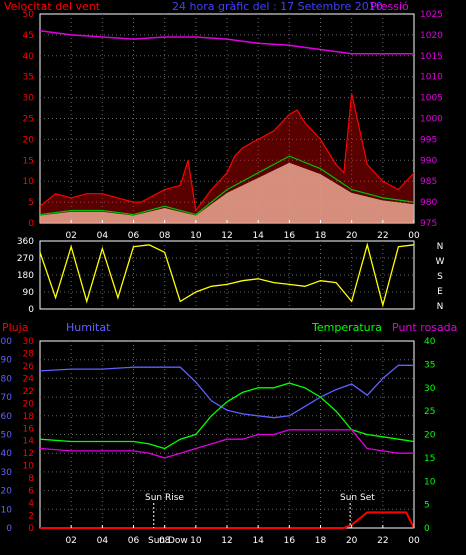 This screenshot has height=555, width=466. What do you see at coordinates (431, 15) in the screenshot?
I see `pressure-ytick-label: 1025` at bounding box center [431, 15].